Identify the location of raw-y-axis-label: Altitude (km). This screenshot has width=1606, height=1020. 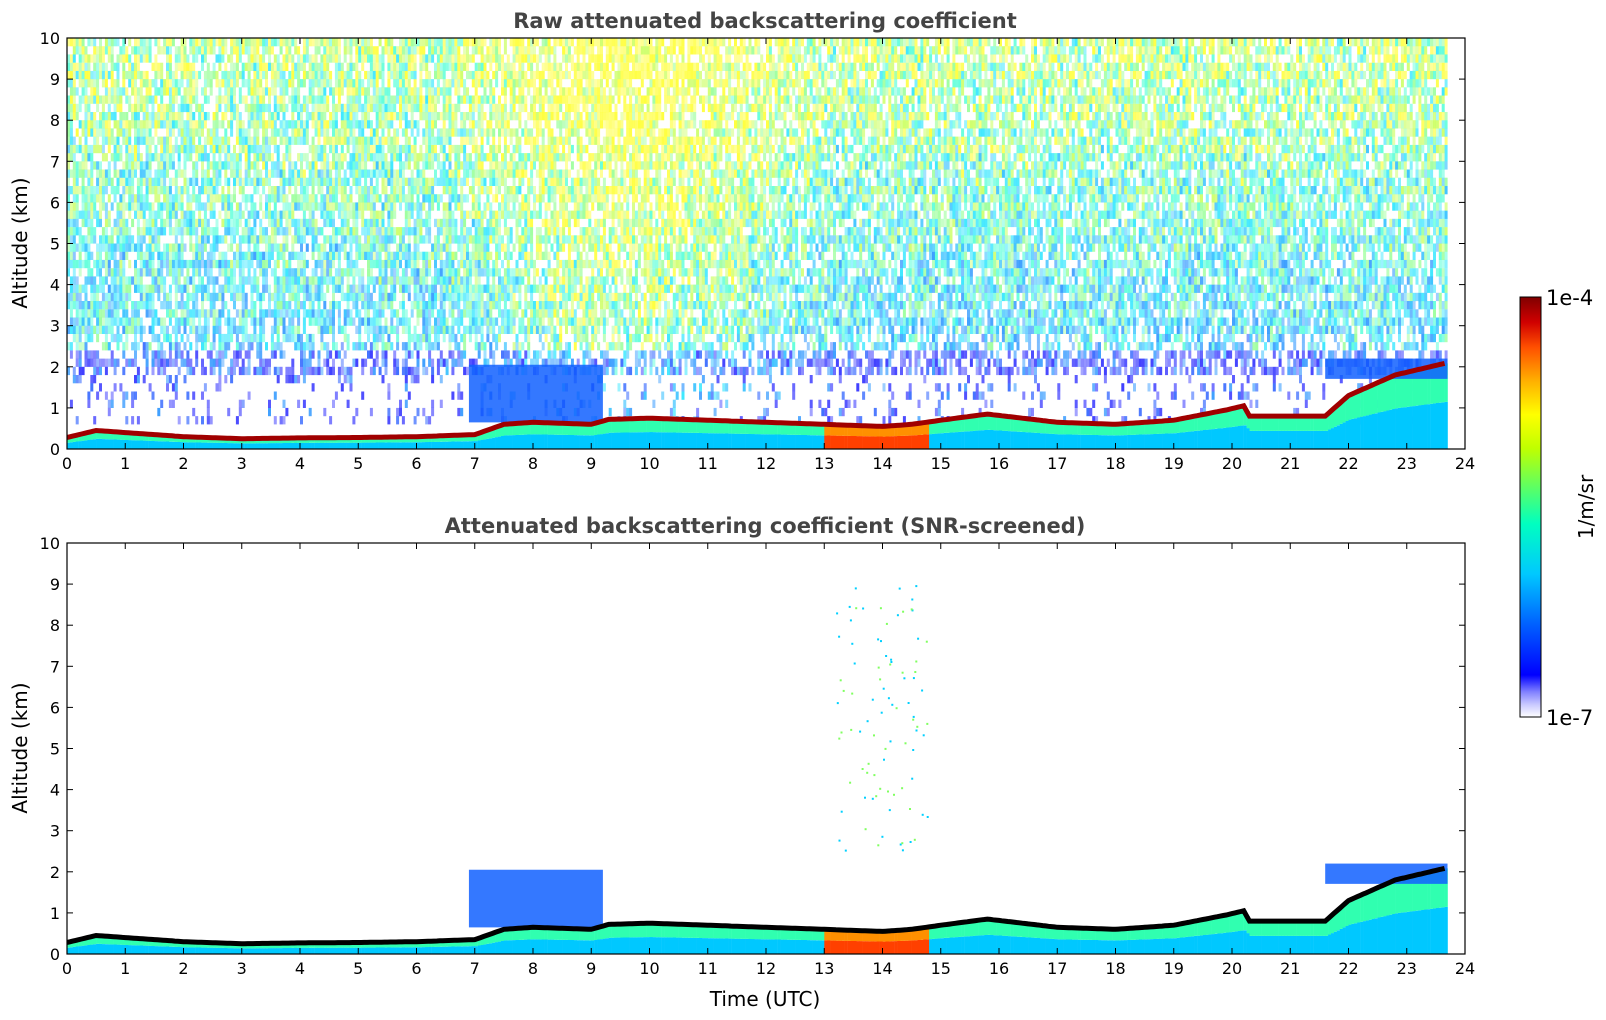
(20, 242).